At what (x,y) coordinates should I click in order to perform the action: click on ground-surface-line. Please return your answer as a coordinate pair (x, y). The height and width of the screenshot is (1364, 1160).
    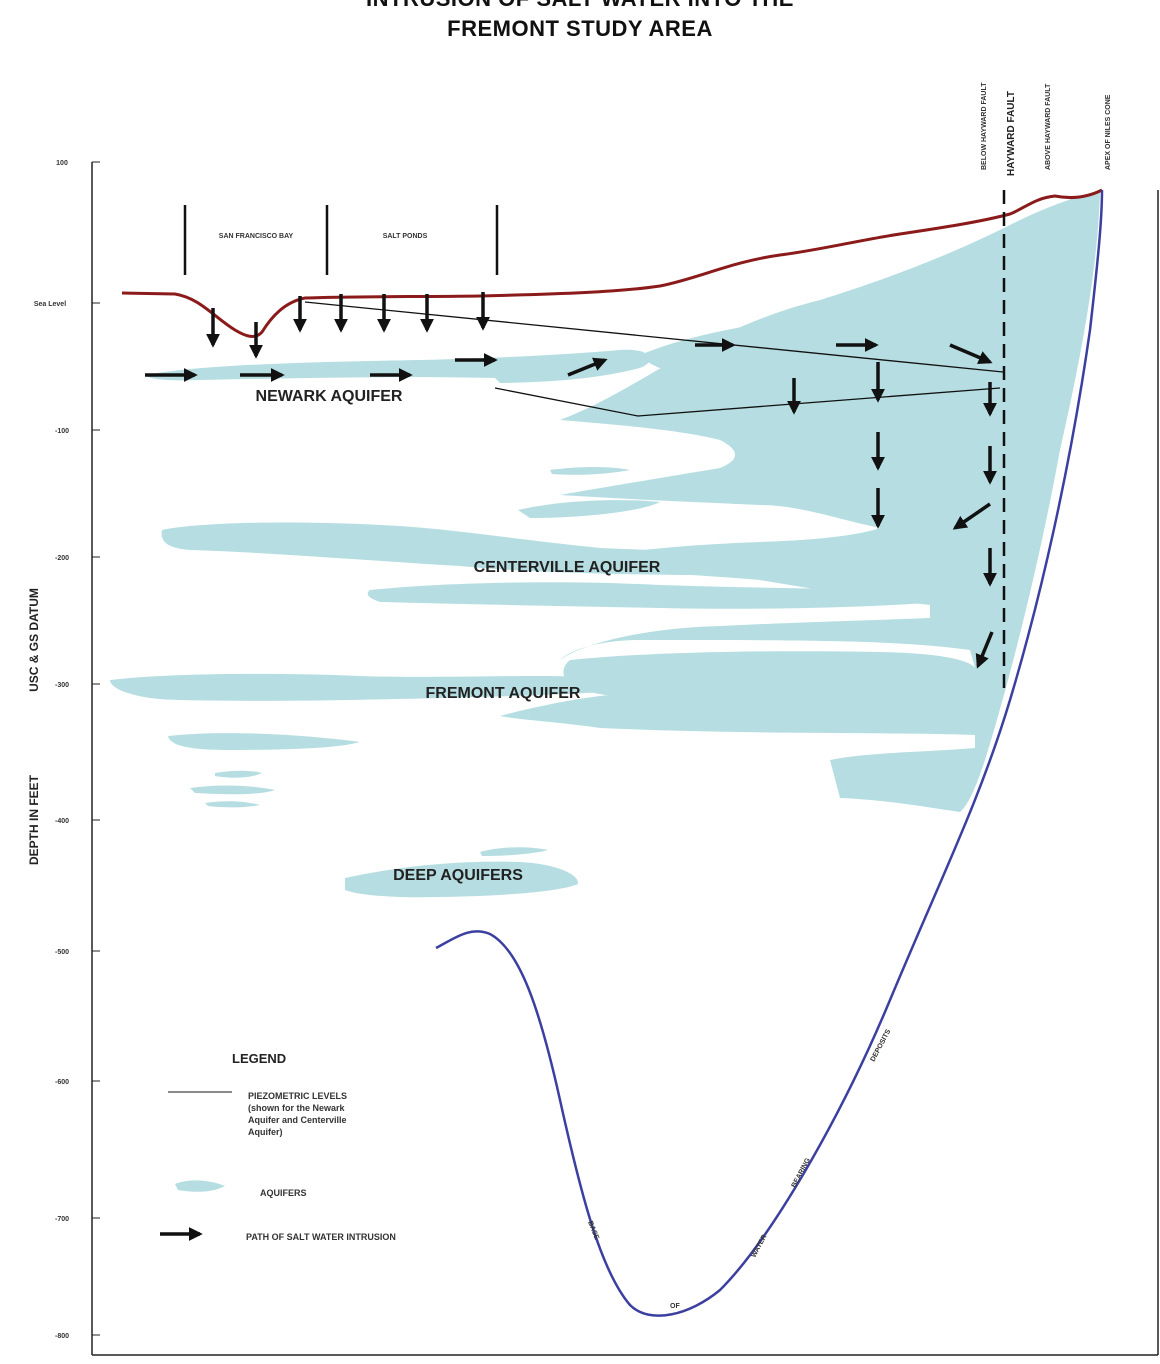
    Looking at the image, I should click on (612, 263).